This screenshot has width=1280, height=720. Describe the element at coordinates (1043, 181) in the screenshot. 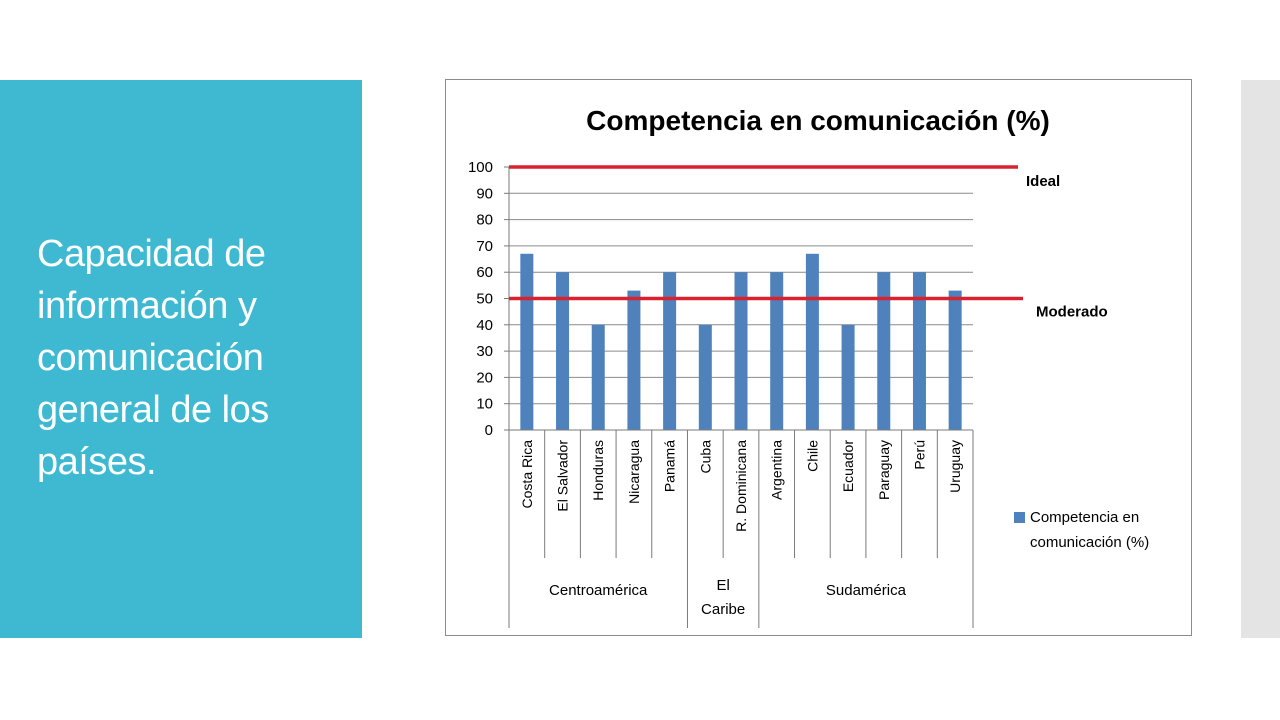

I see `reference-label: Ideal` at that location.